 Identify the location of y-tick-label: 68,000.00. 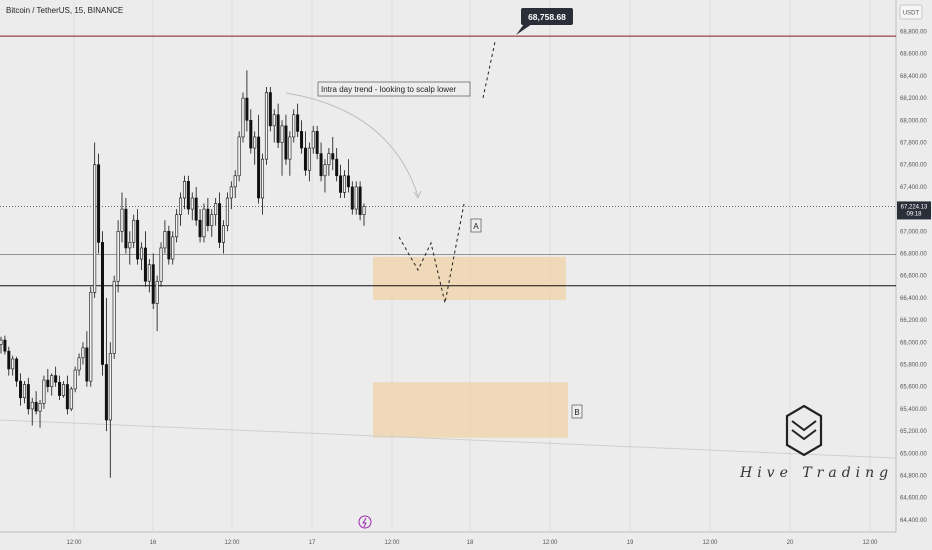
(913, 121).